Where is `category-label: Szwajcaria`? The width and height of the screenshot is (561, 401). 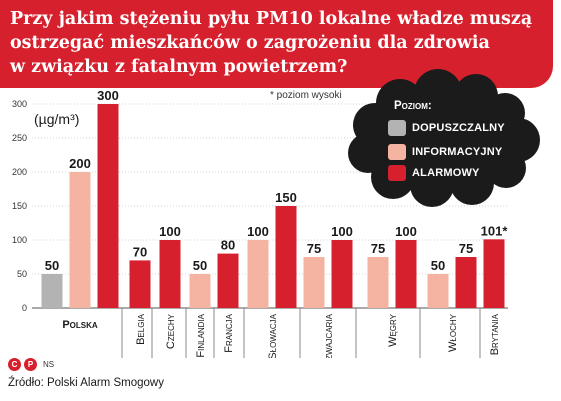 category-label: Szwajcaria is located at coordinates (329, 335).